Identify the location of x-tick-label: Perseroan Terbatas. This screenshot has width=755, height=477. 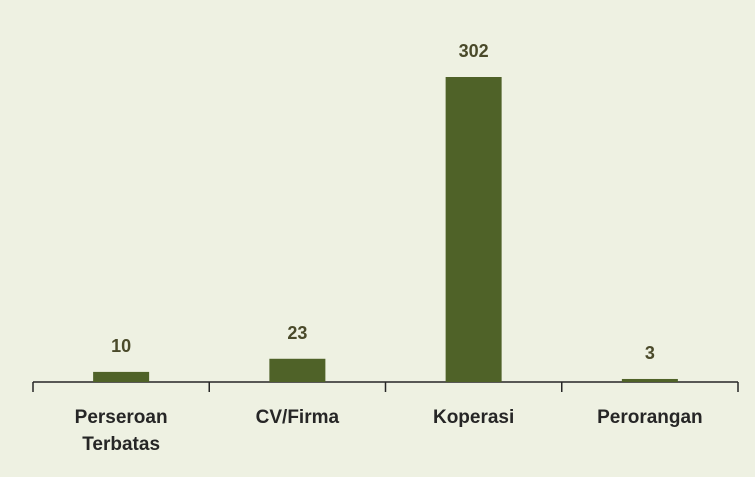
(121, 431).